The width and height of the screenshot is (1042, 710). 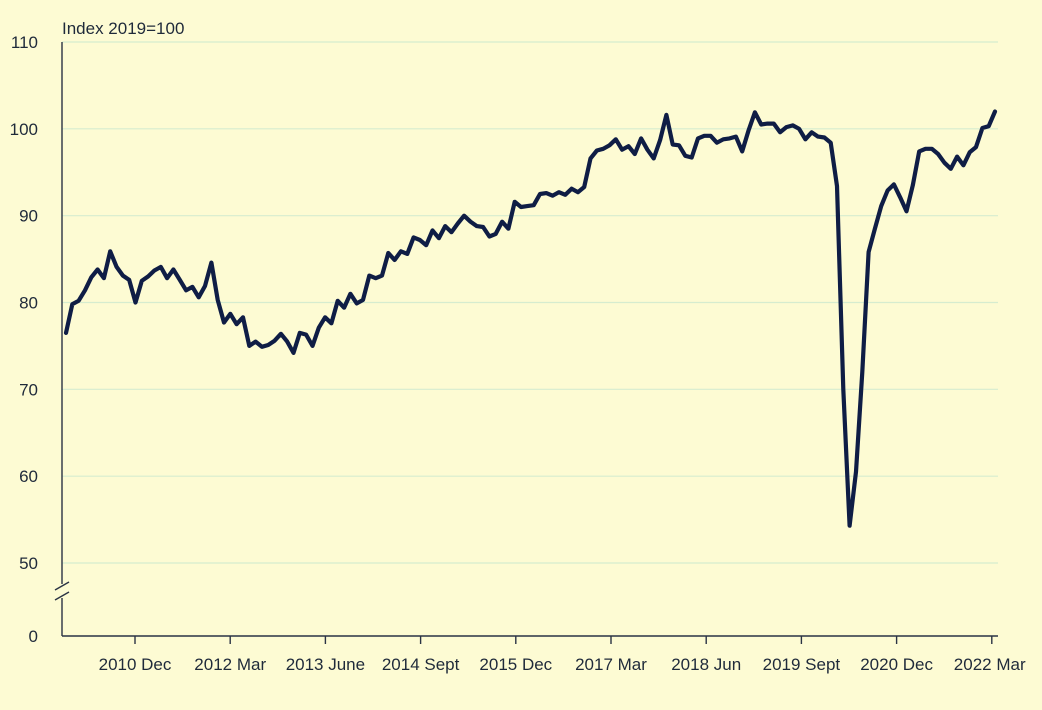 I want to click on x-tick-label: 2010 Dec, so click(x=135, y=664).